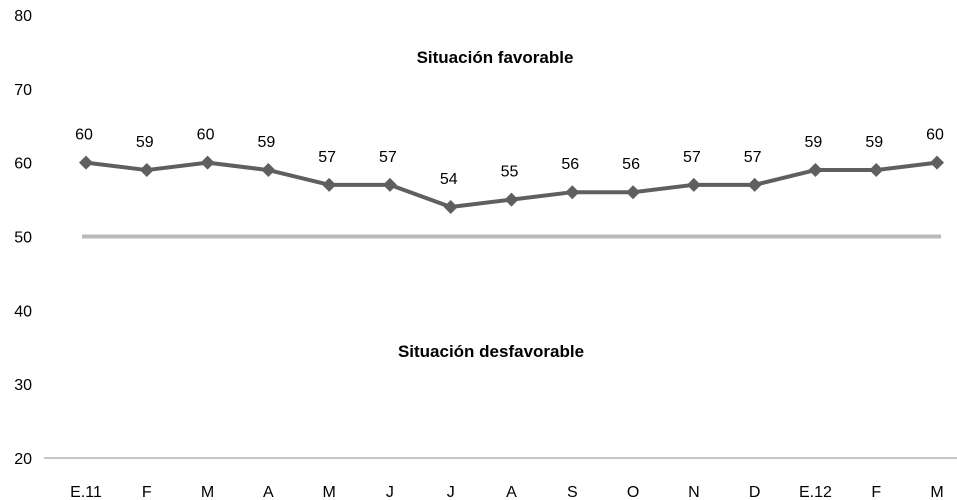  I want to click on x-axis-labels: E.11 F M A M J J A S O N D E.12 F M, so click(507, 492).